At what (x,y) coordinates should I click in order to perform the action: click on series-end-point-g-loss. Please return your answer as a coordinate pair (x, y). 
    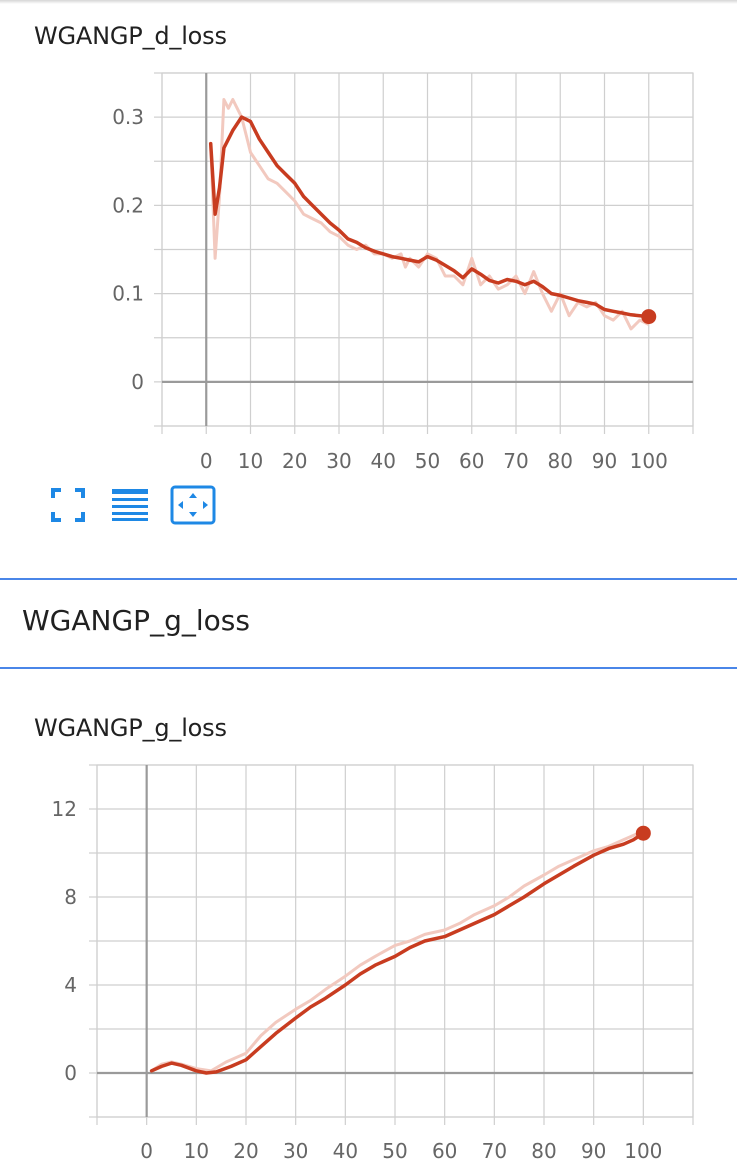
    Looking at the image, I should click on (643, 833).